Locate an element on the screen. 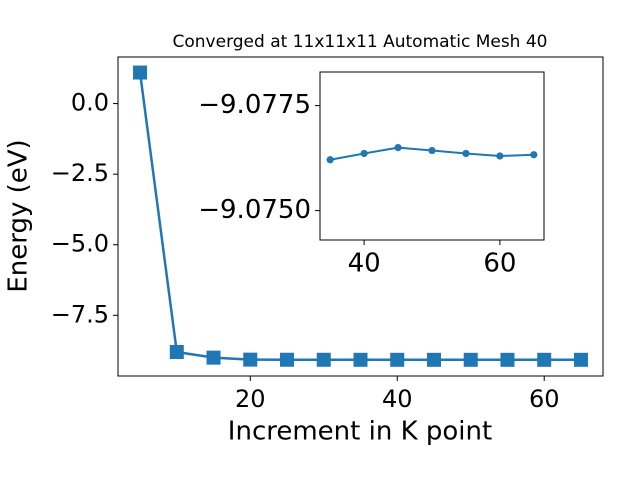 This screenshot has width=640, height=480. x-tick-label: 20 is located at coordinates (250, 399).